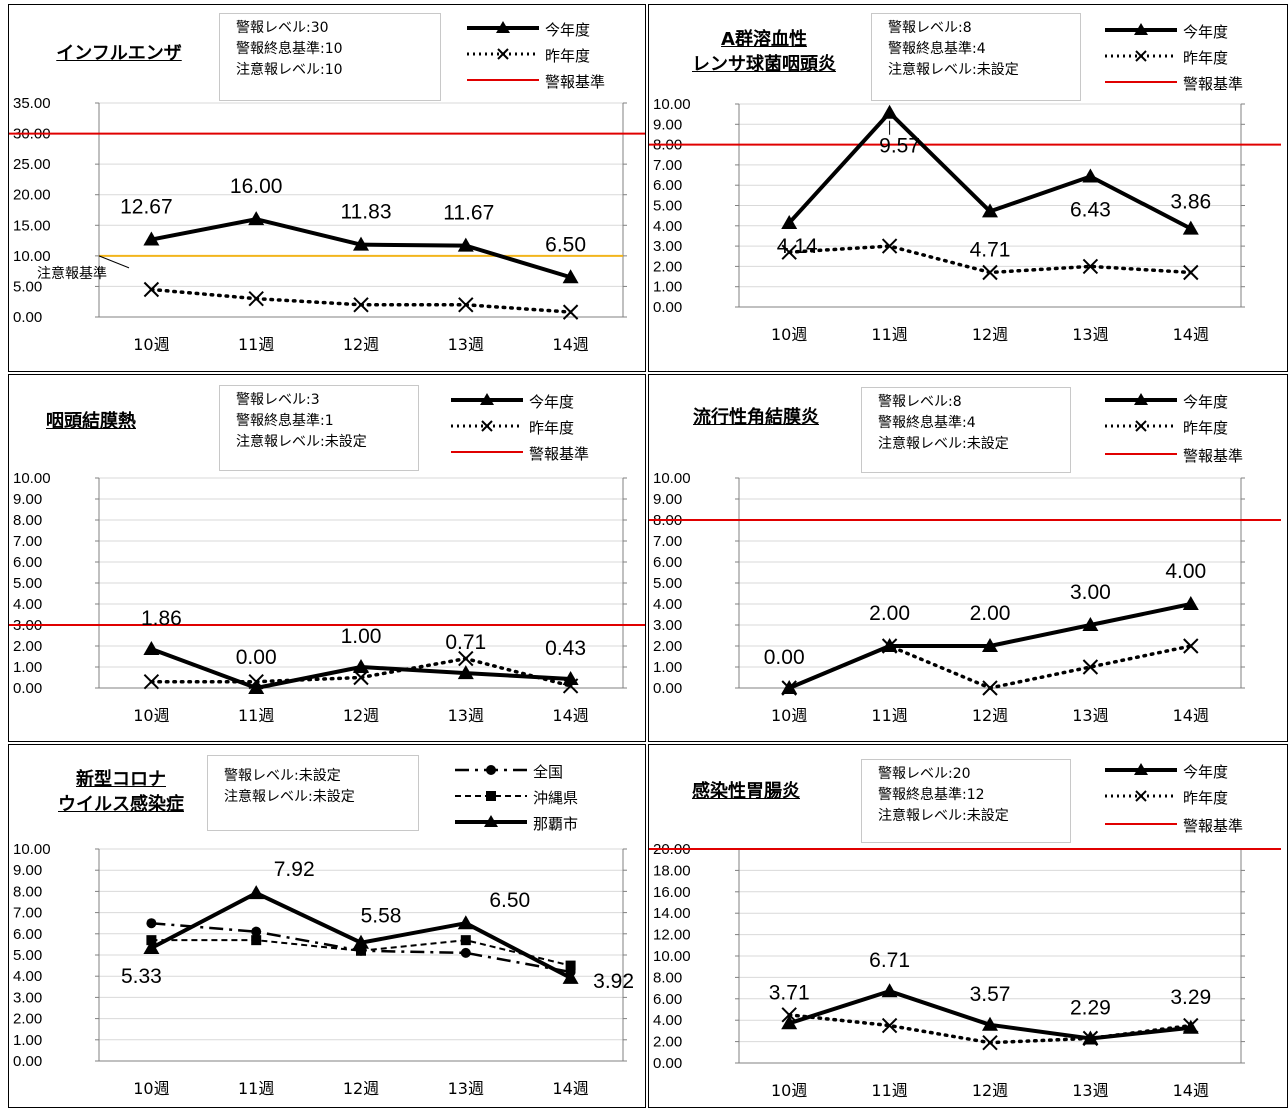  What do you see at coordinates (516, 452) in the screenshot?
I see `legend-alert: 警報基準` at bounding box center [516, 452].